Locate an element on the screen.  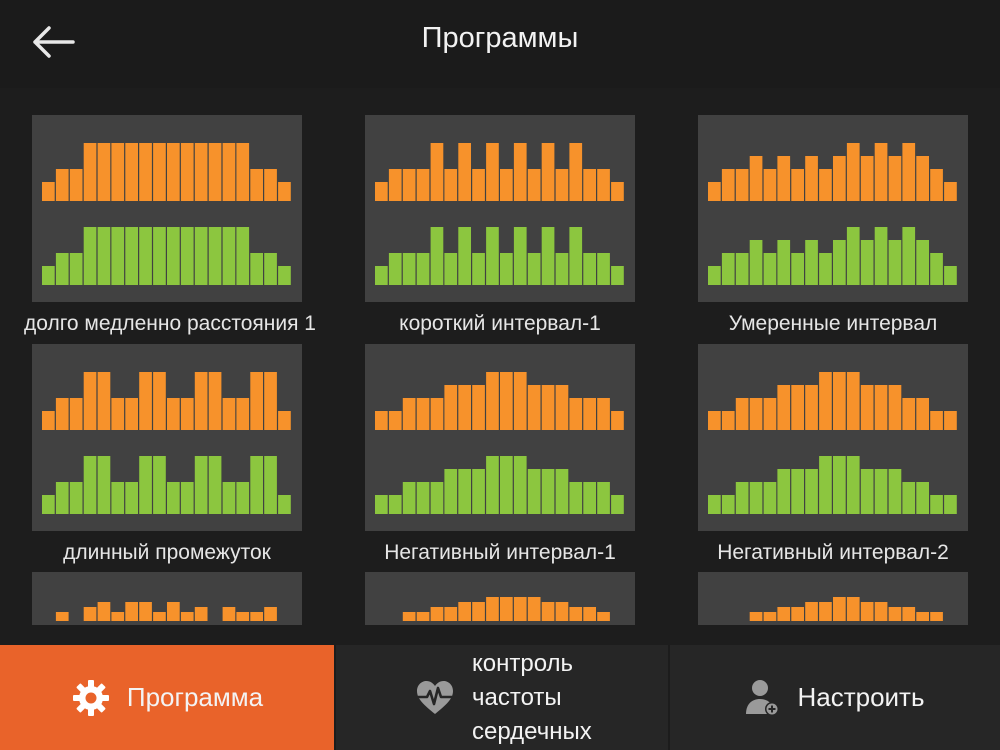
user-settings-icon is located at coordinates (763, 698).